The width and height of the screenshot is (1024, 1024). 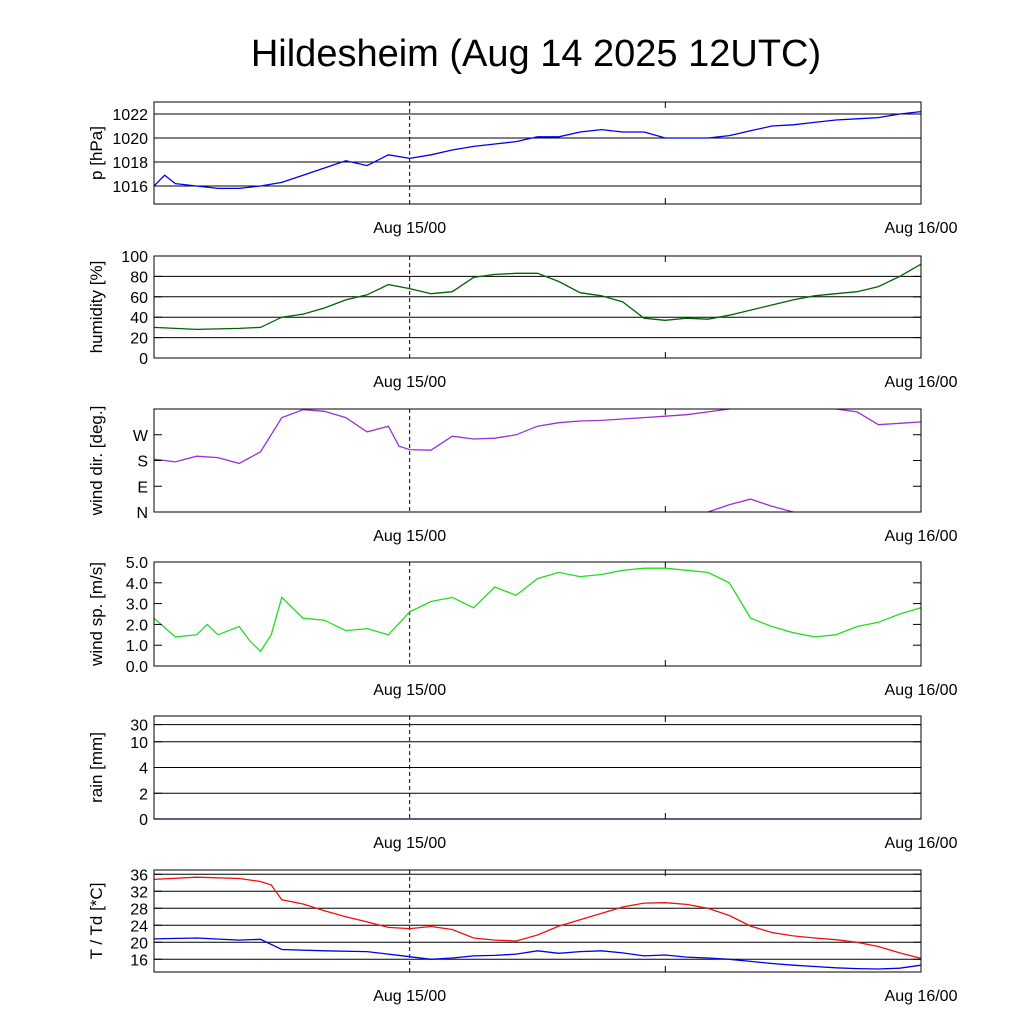 I want to click on y-tick-label: 32, so click(x=139, y=892).